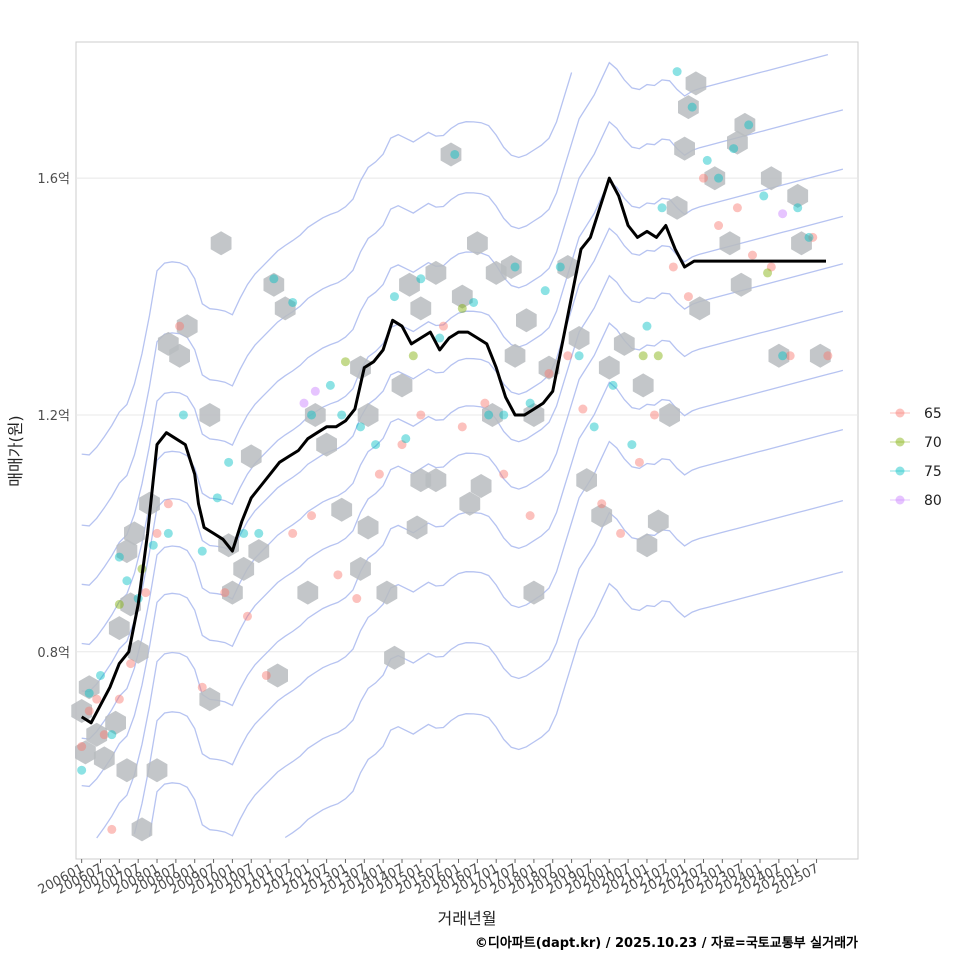 Image resolution: width=960 pixels, height=960 pixels. What do you see at coordinates (933, 414) in the screenshot?
I see `legend-label-65: 65` at bounding box center [933, 414].